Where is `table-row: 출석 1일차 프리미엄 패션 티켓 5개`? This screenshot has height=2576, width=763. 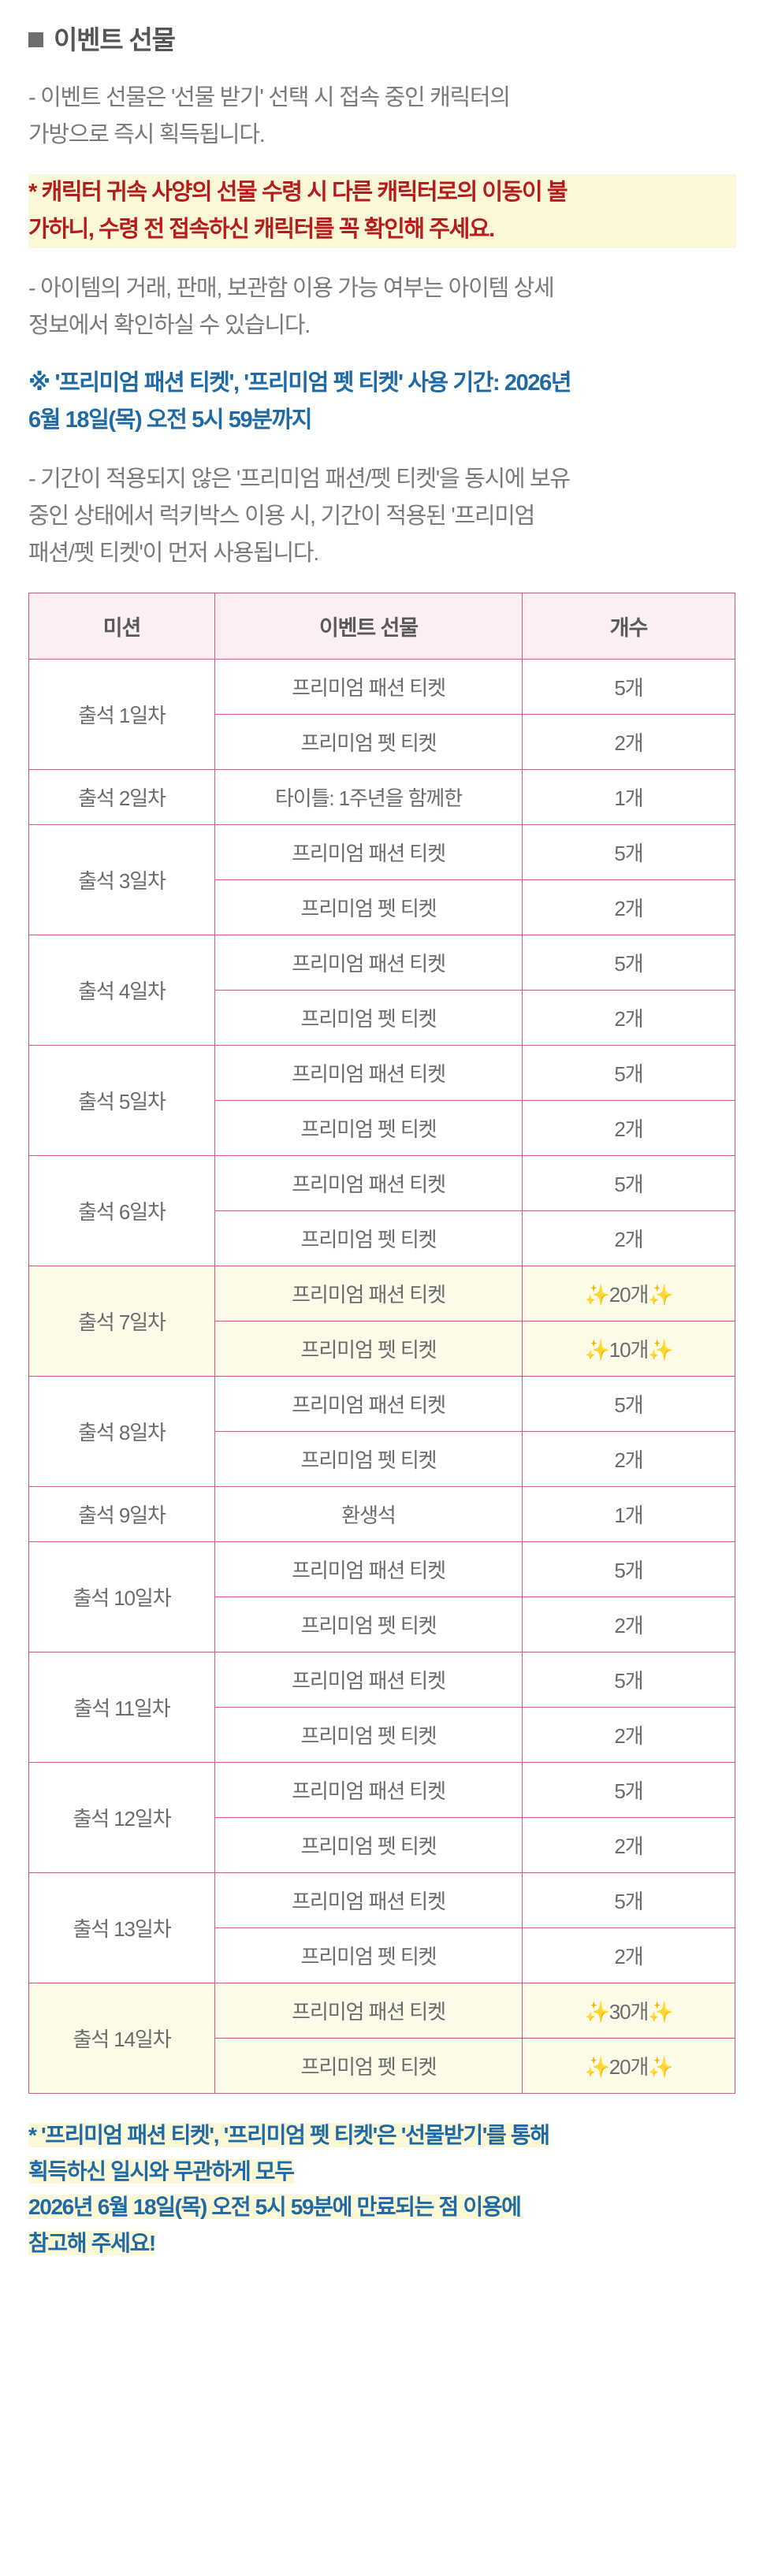
table-row: 출석 1일차 프리미엄 패션 티켓 5개 is located at coordinates (381, 714).